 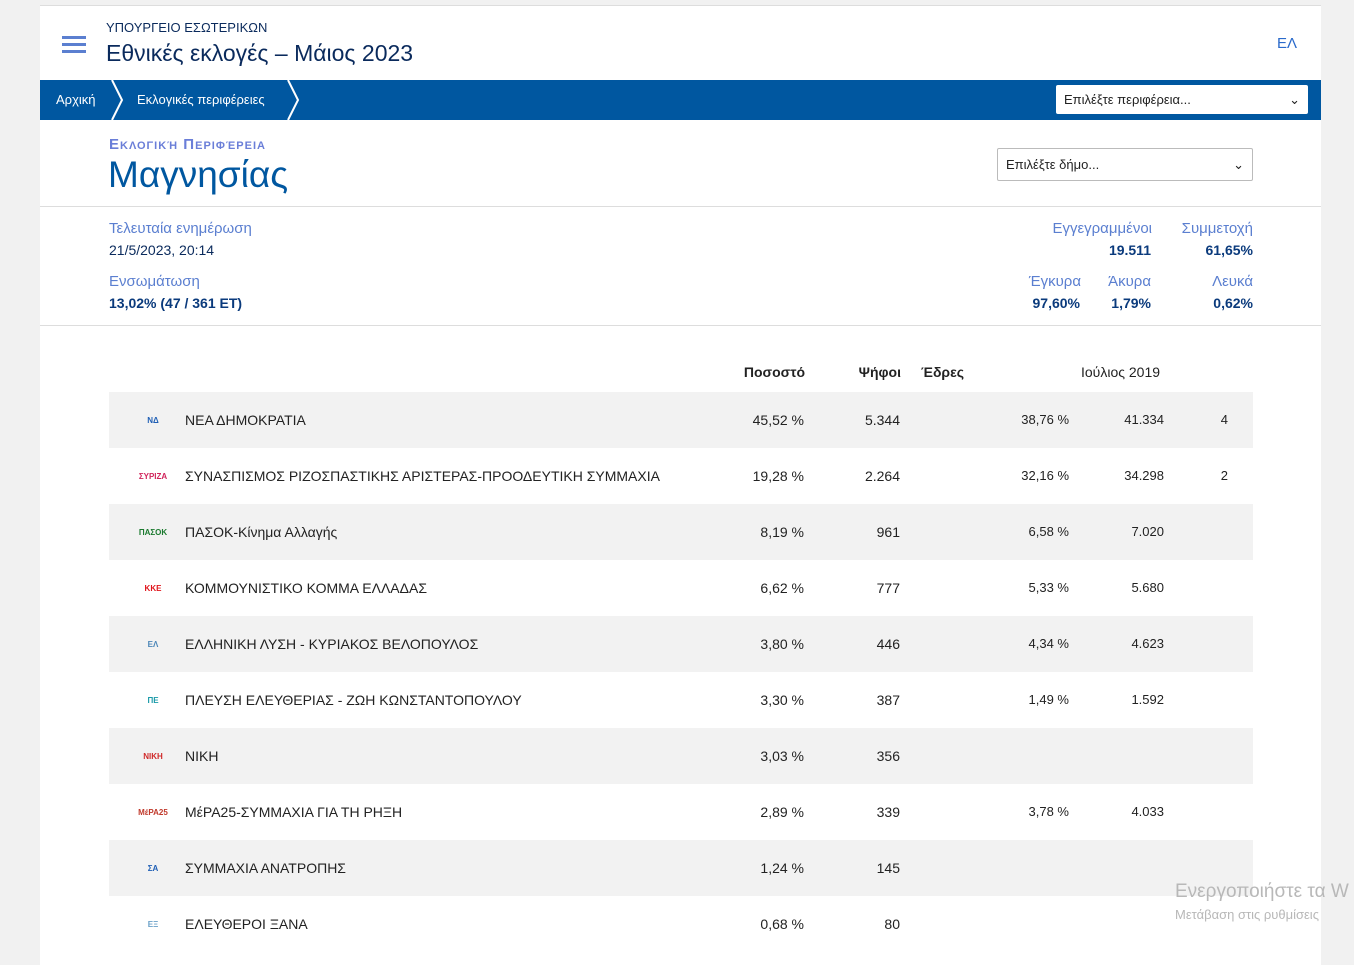 What do you see at coordinates (265, 867) in the screenshot?
I see `party-name: ΣΥΜΜΑΧΙΑ ΑΝΑΤΡΟΠΗΣ` at bounding box center [265, 867].